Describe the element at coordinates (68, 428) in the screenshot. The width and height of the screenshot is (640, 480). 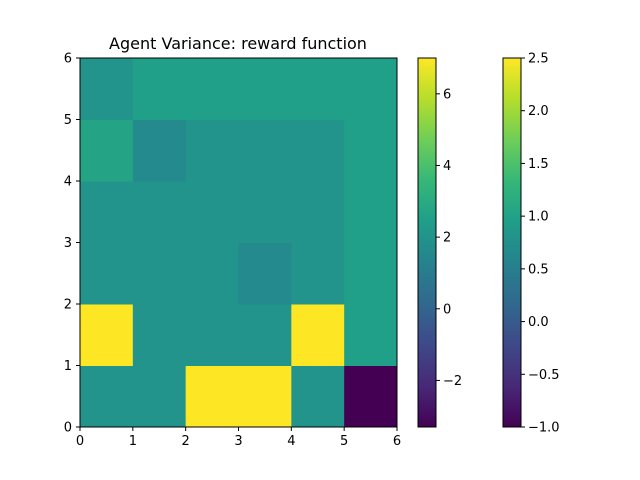
I see `y-tick-label: 0` at that location.